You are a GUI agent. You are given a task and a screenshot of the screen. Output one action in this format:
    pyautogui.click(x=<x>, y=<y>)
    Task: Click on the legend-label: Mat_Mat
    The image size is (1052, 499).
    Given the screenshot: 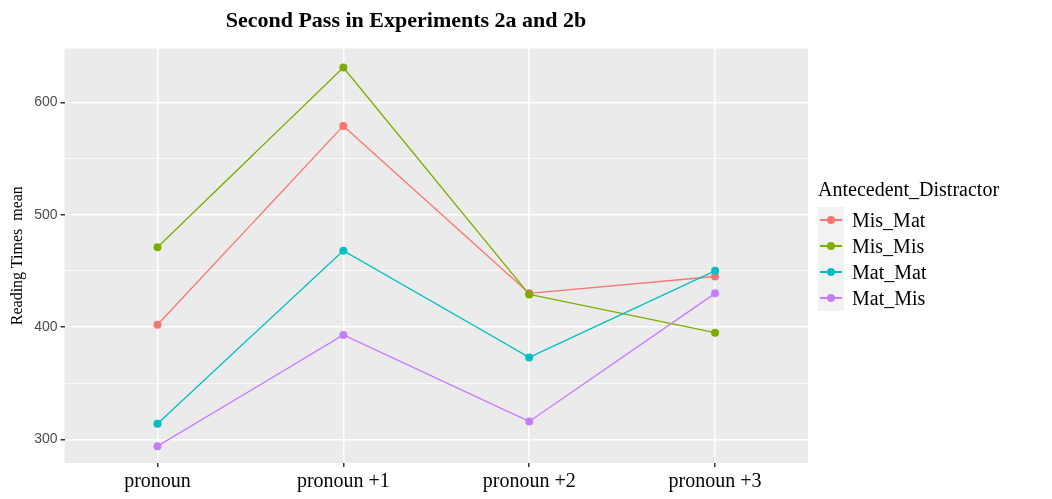 What is the action you would take?
    pyautogui.click(x=889, y=272)
    